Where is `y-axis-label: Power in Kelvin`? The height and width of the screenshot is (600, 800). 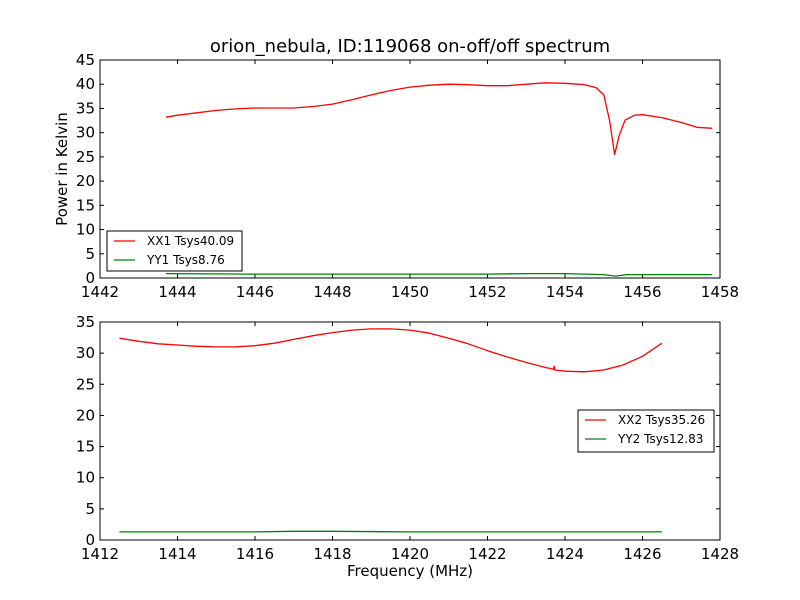 y-axis-label: Power in Kelvin is located at coordinates (62, 169).